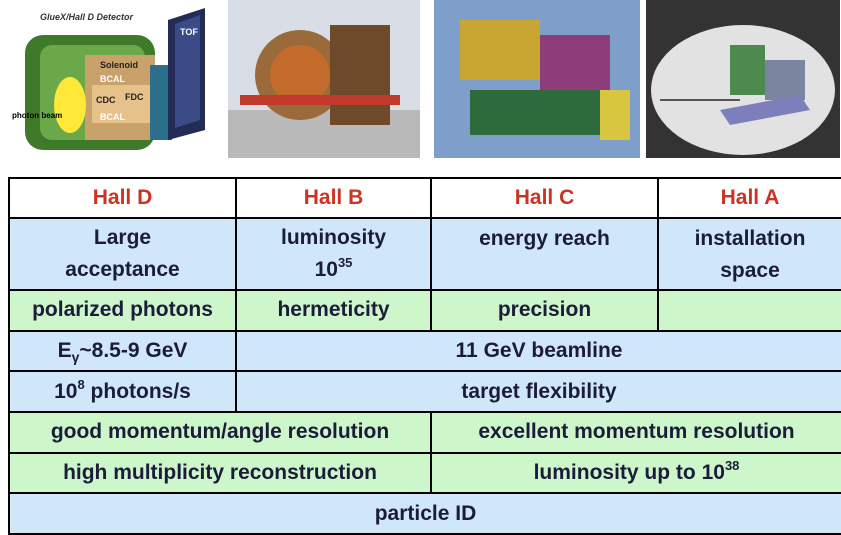 Image resolution: width=841 pixels, height=535 pixels. What do you see at coordinates (134, 97) in the screenshot?
I see `image-label: FDC` at bounding box center [134, 97].